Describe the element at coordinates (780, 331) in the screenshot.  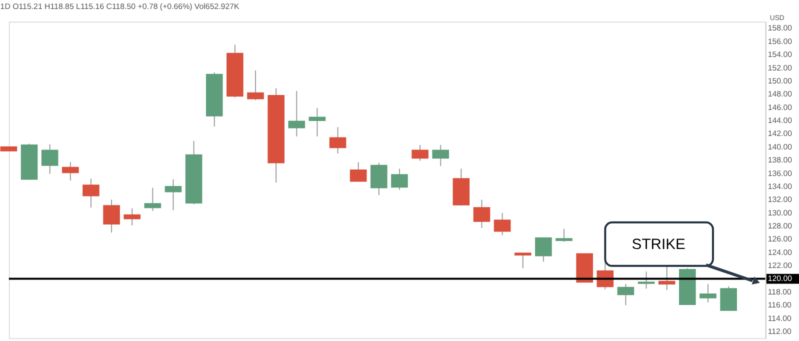
I see `y-tick-label: 112.00` at that location.